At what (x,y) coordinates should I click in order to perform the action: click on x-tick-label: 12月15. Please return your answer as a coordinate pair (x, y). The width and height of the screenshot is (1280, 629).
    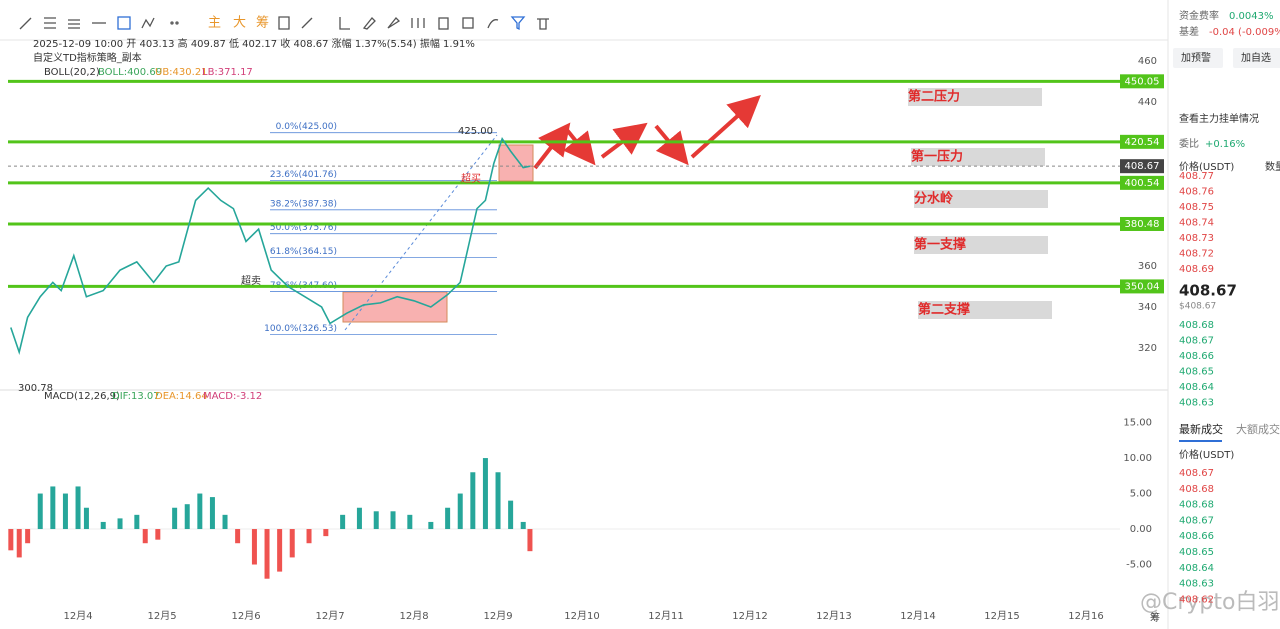
    Looking at the image, I should click on (1001, 616).